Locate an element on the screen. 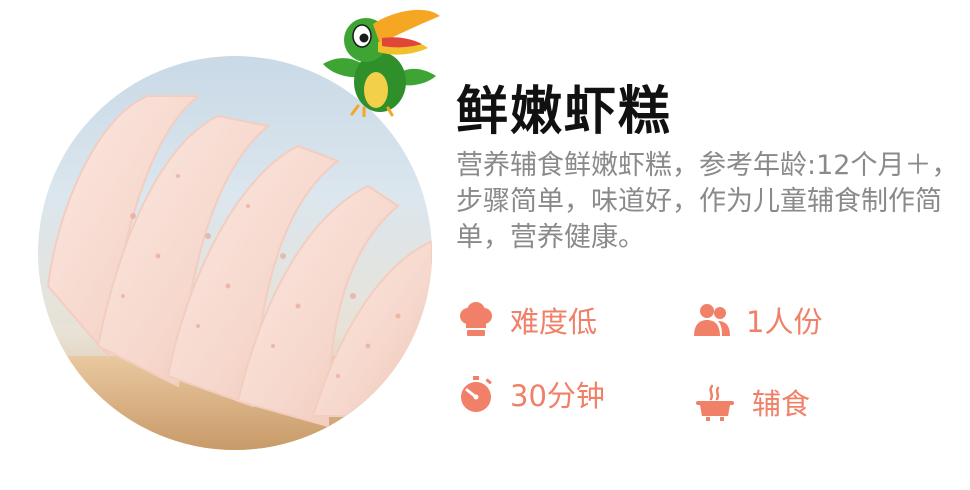 The image size is (970, 490). people-icon is located at coordinates (712, 320).